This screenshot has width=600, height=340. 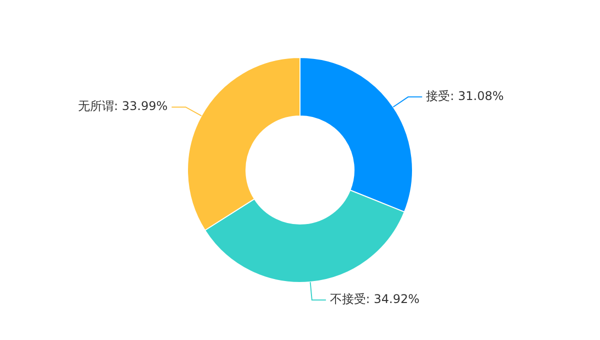 I want to click on slice-label: 无所谓: 33.99%, so click(x=123, y=106).